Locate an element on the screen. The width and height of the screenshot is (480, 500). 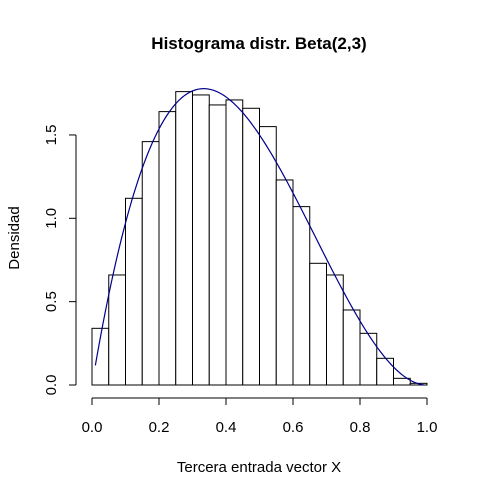
y-tick-label: 0.0 is located at coordinates (51, 385).